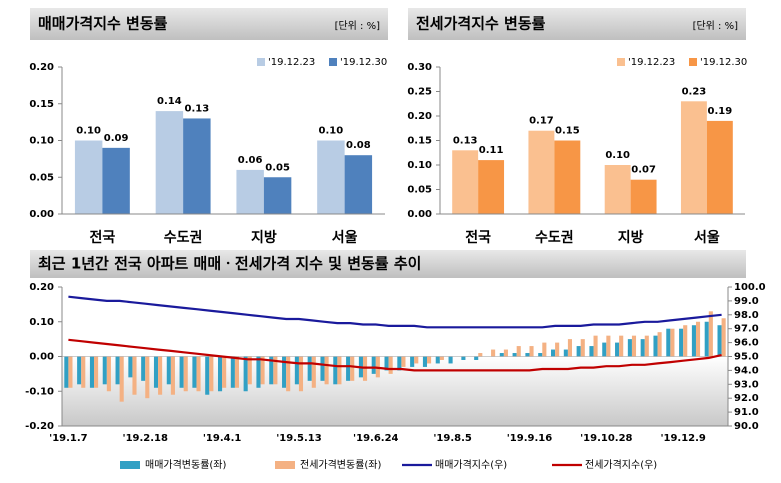 Image resolution: width=781 pixels, height=483 pixels. I want to click on legend-label: 전세가격지수(우), so click(621, 464).